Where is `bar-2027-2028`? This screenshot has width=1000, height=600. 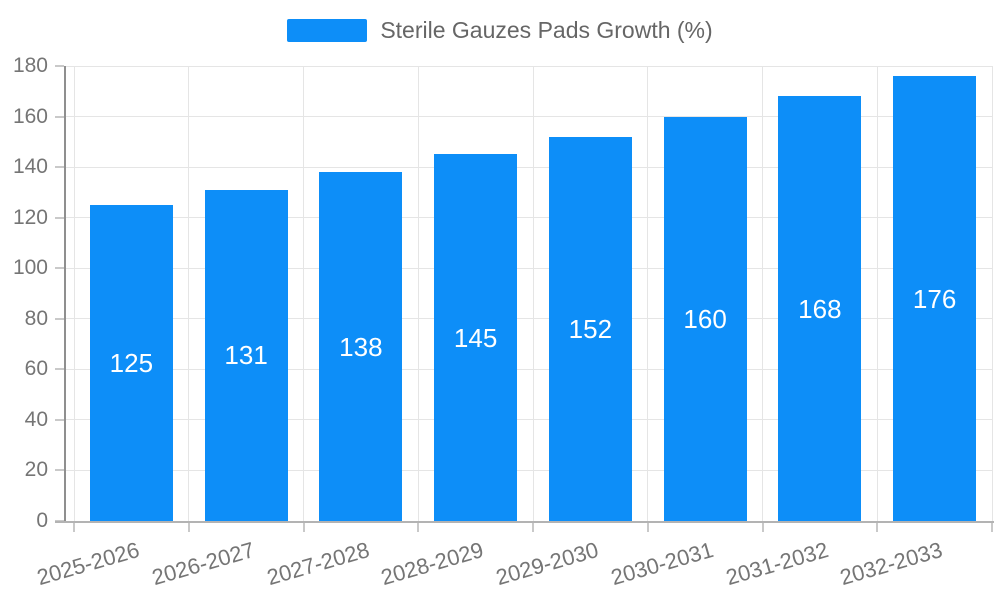 bar-2027-2028 is located at coordinates (361, 346).